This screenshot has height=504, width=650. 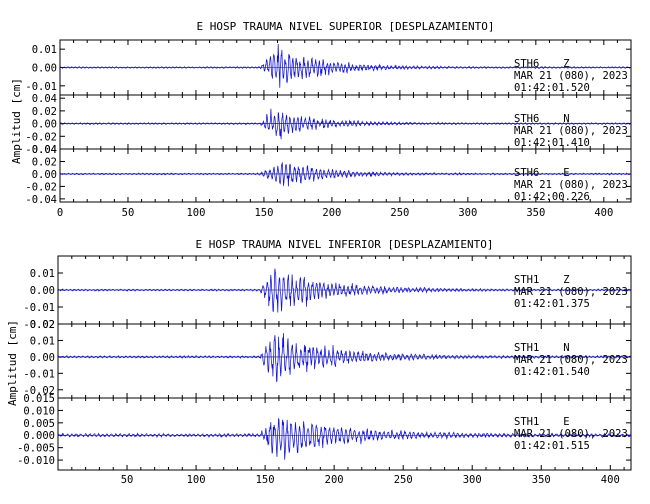 I want to click on y-tick-label: -0.005, so click(x=36, y=449).